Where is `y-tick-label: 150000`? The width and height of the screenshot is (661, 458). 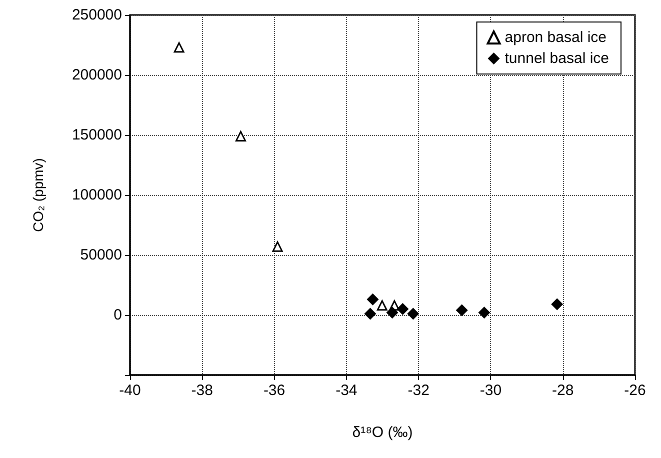 y-tick-label: 150000 is located at coordinates (97, 135).